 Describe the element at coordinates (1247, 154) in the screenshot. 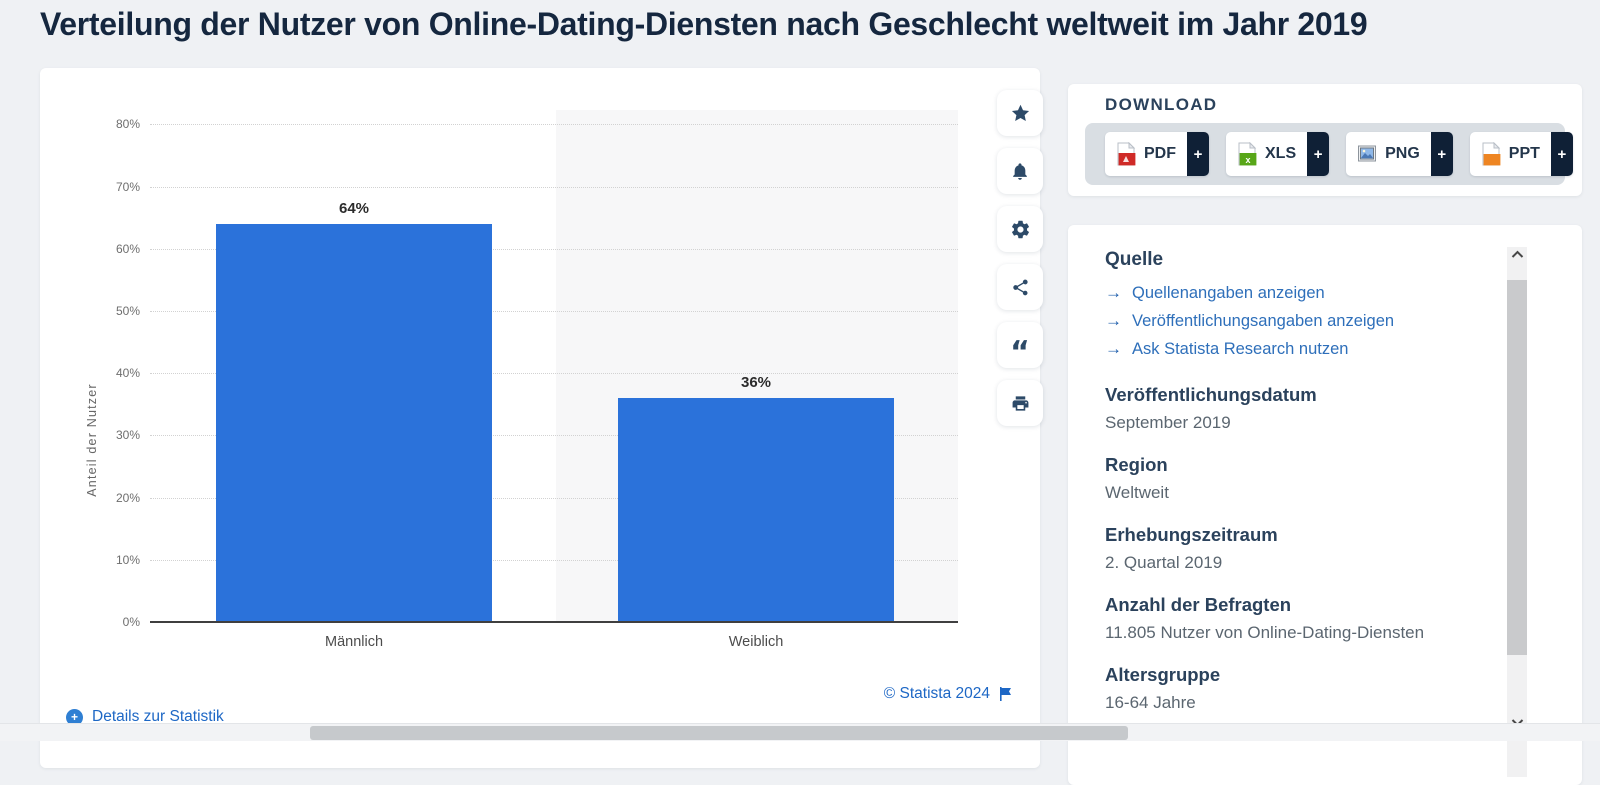

I see `xls-file-icon: x` at that location.